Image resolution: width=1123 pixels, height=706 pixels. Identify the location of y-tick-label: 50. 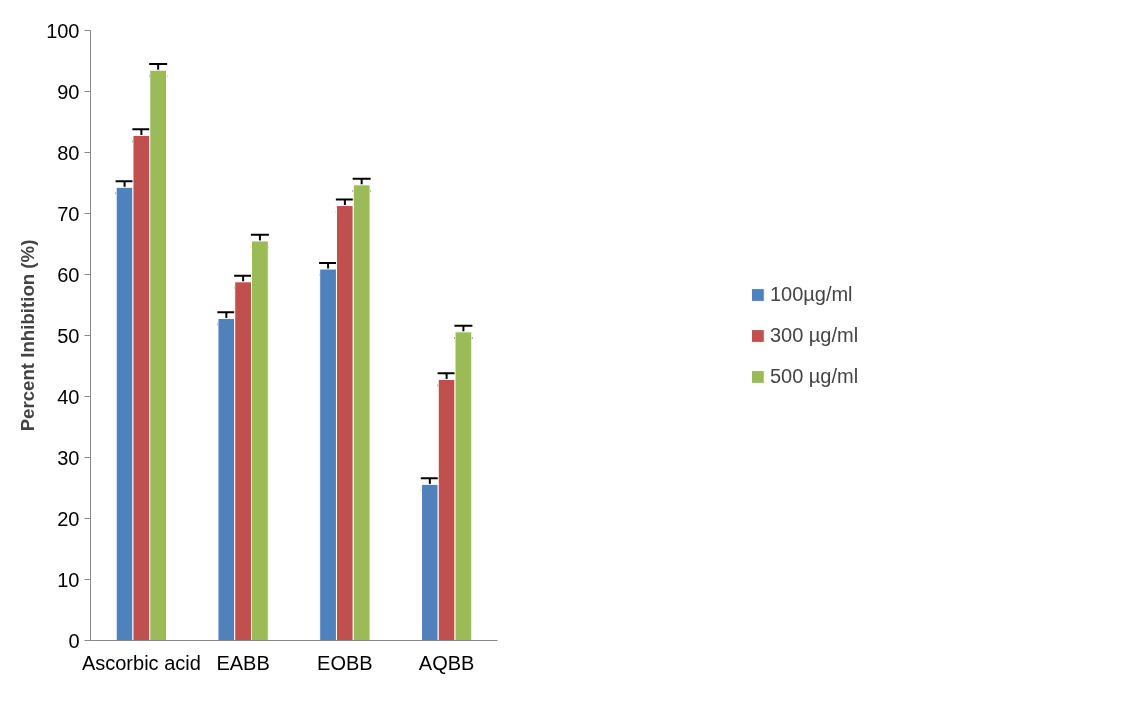
(68, 335).